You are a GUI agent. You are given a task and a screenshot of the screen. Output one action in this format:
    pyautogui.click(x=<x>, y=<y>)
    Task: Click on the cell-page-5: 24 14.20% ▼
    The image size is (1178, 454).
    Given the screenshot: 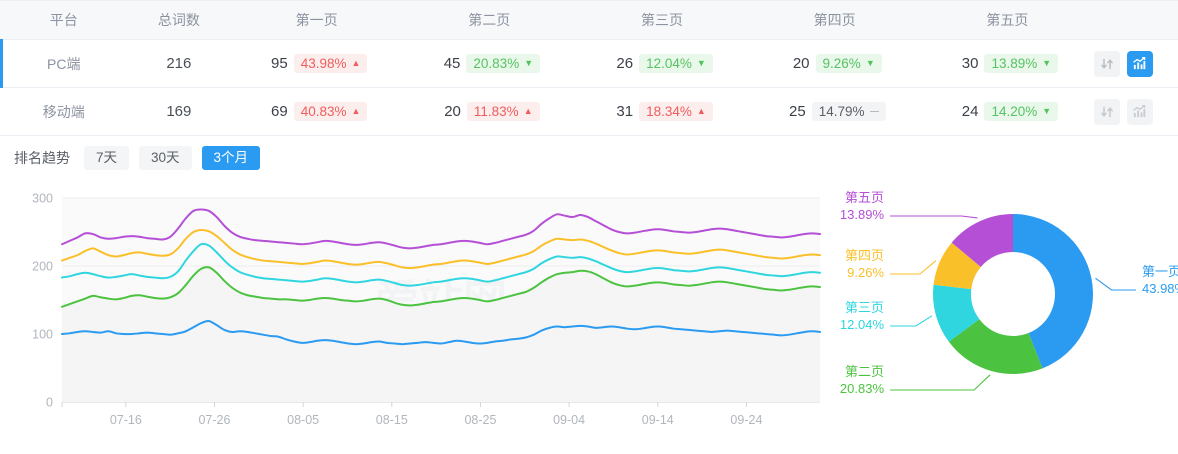 What is the action you would take?
    pyautogui.click(x=1007, y=111)
    